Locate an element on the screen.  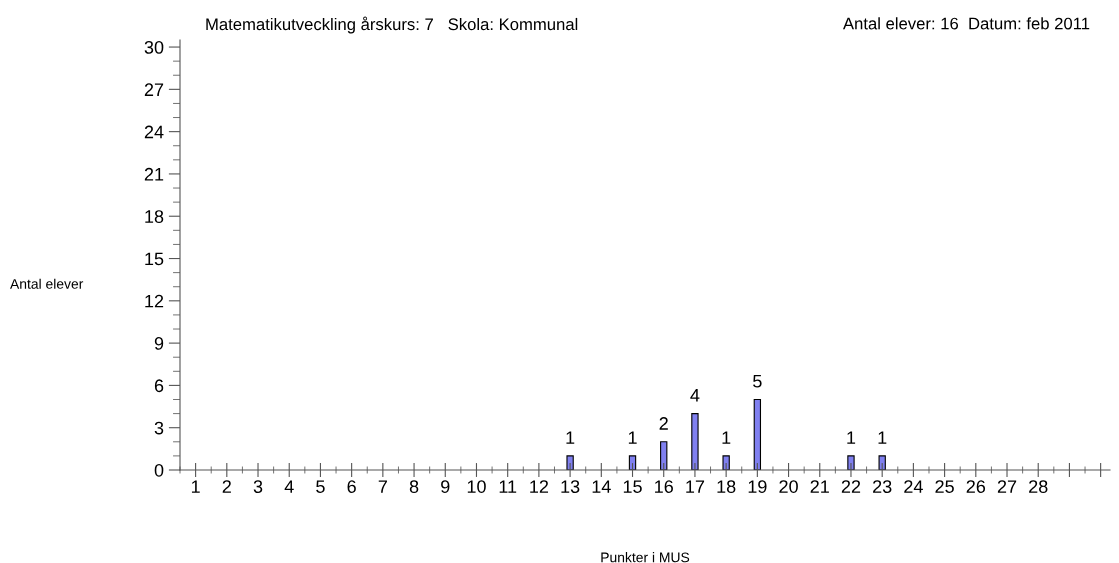
data-label: 2 is located at coordinates (663, 423).